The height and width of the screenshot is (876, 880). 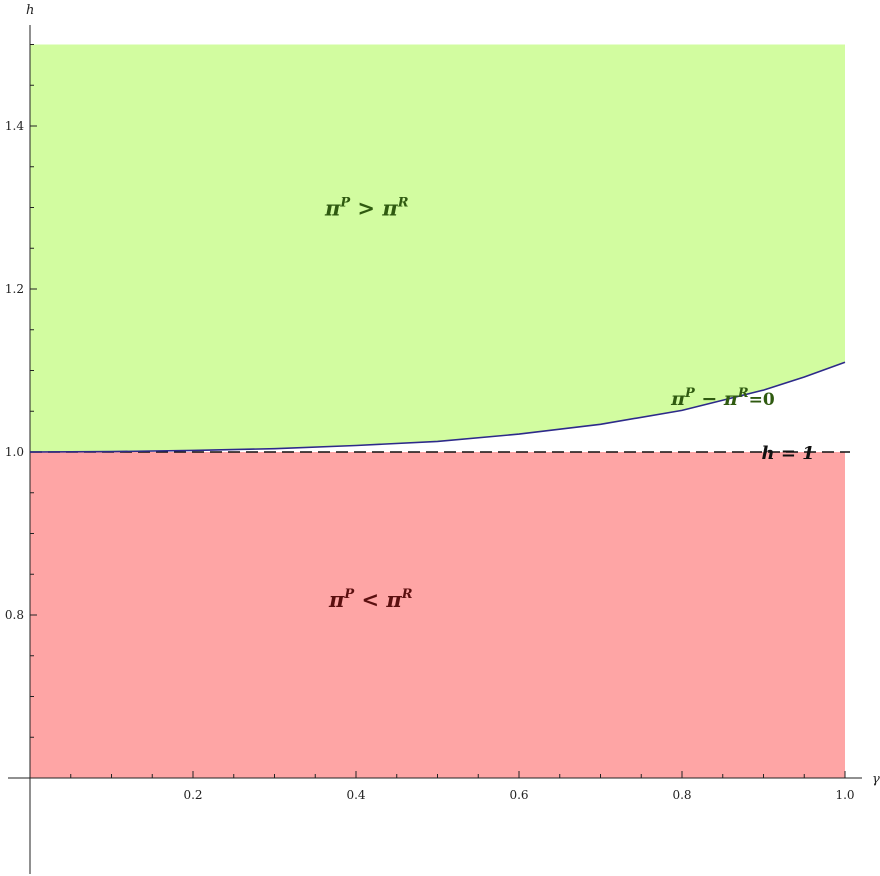 I want to click on upper-region-label: πP > πR, so click(x=366, y=208).